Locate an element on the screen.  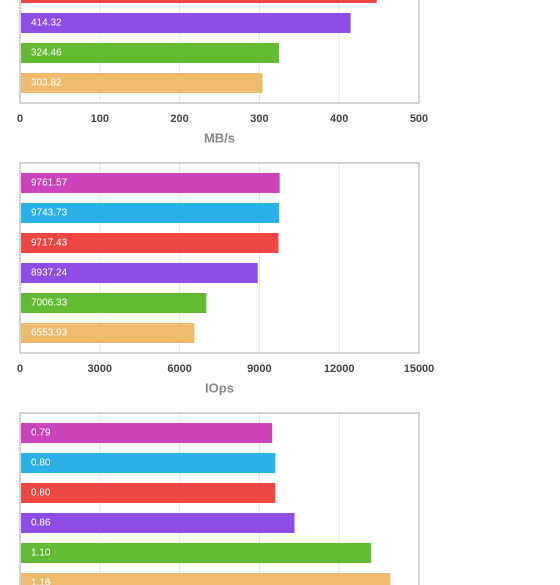
x-tick-label: 300 is located at coordinates (259, 119).